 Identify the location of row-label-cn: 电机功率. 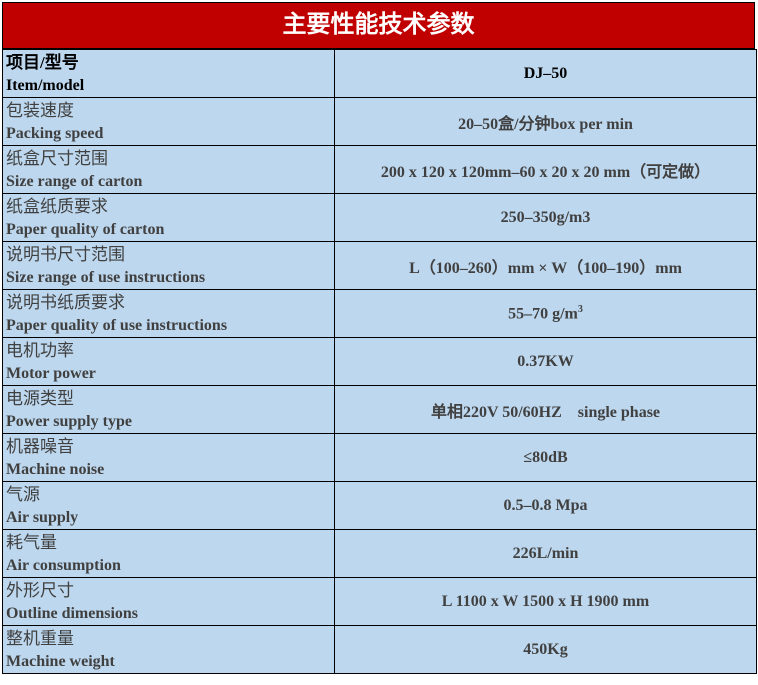
(40, 350).